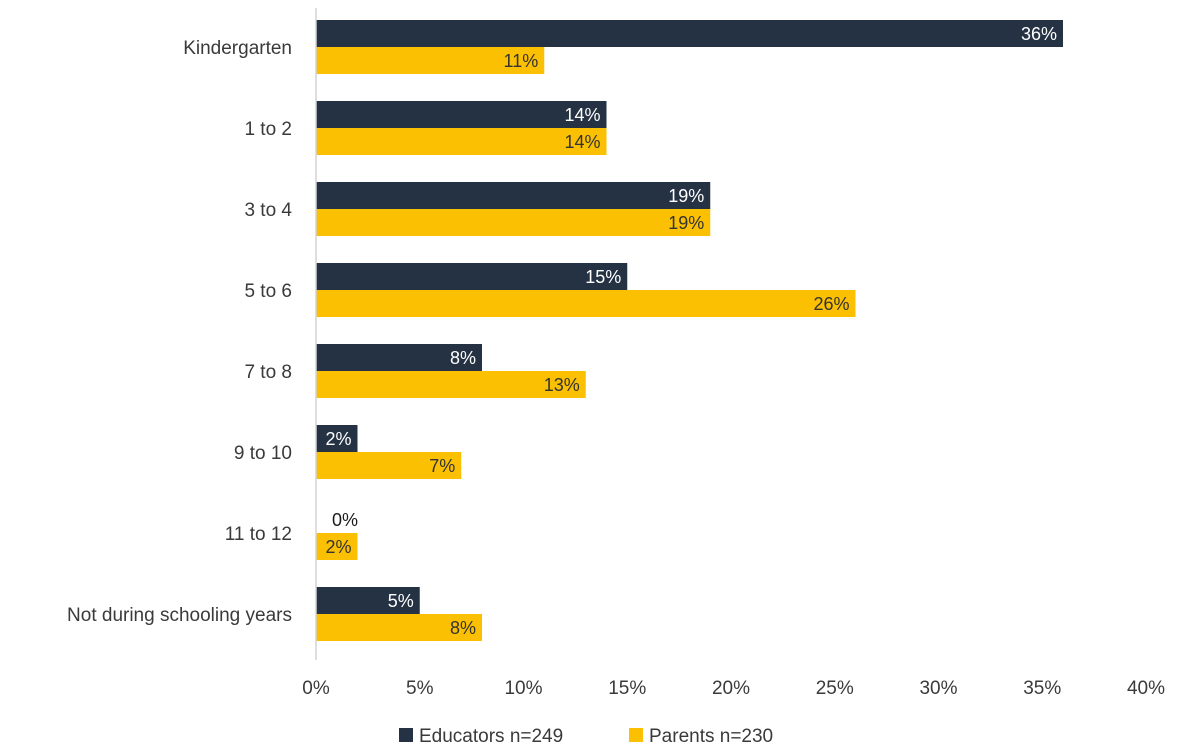 This screenshot has width=1177, height=749. Describe the element at coordinates (562, 385) in the screenshot. I see `bar-value-label: 13%` at that location.